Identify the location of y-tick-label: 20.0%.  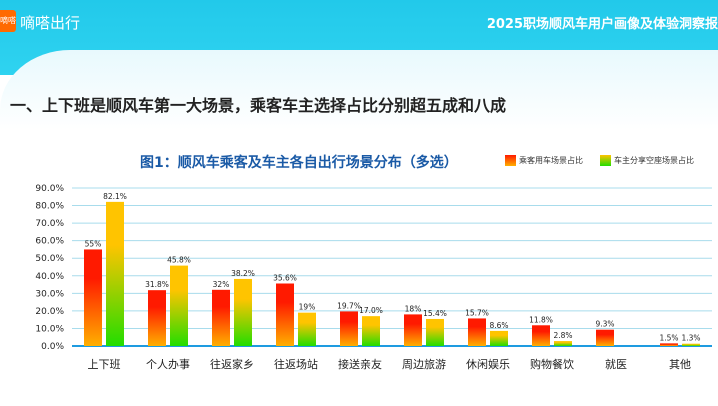
(49, 312).